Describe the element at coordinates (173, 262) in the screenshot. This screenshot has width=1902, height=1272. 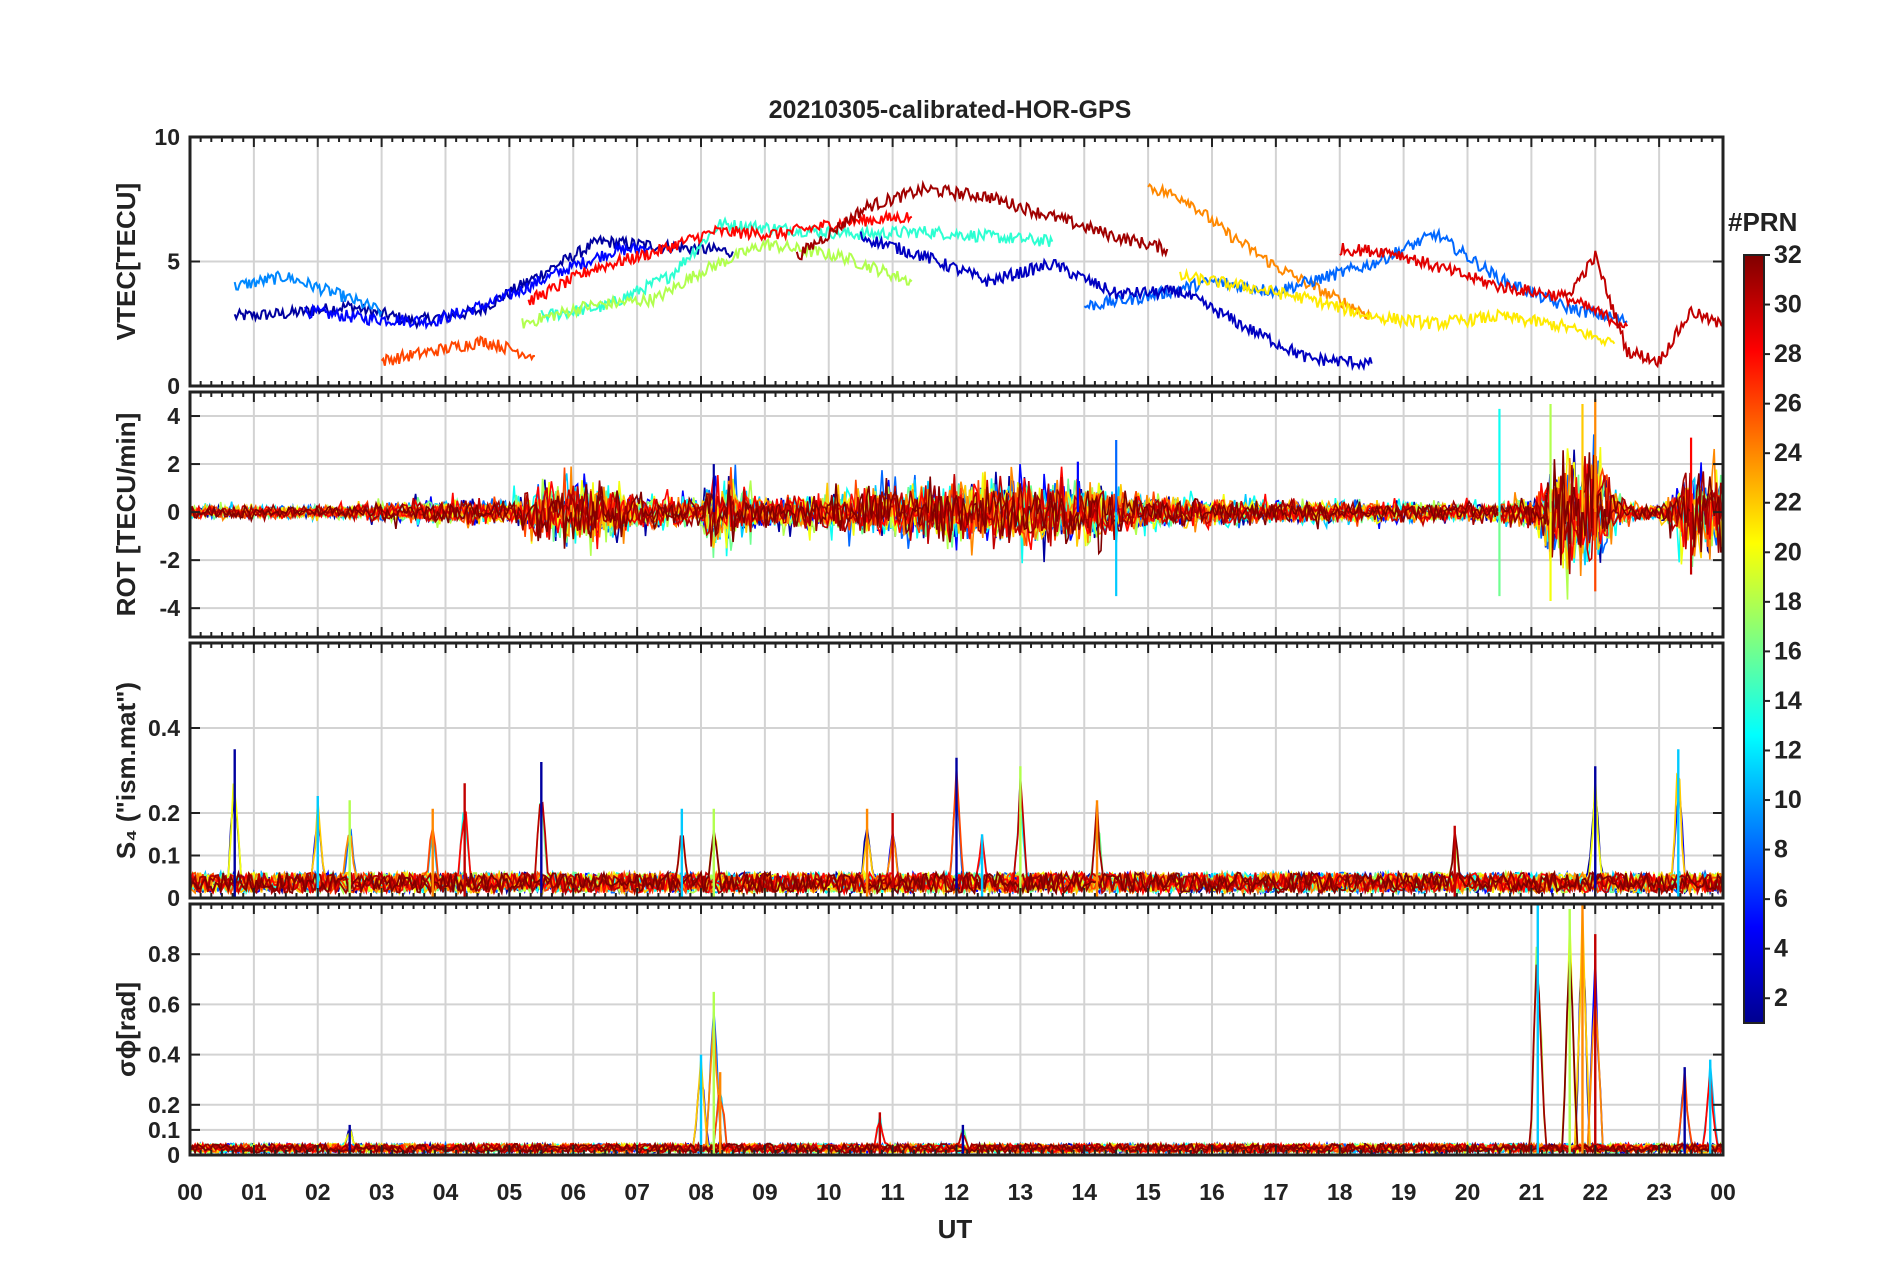
I see `y-tick-label: 5` at that location.